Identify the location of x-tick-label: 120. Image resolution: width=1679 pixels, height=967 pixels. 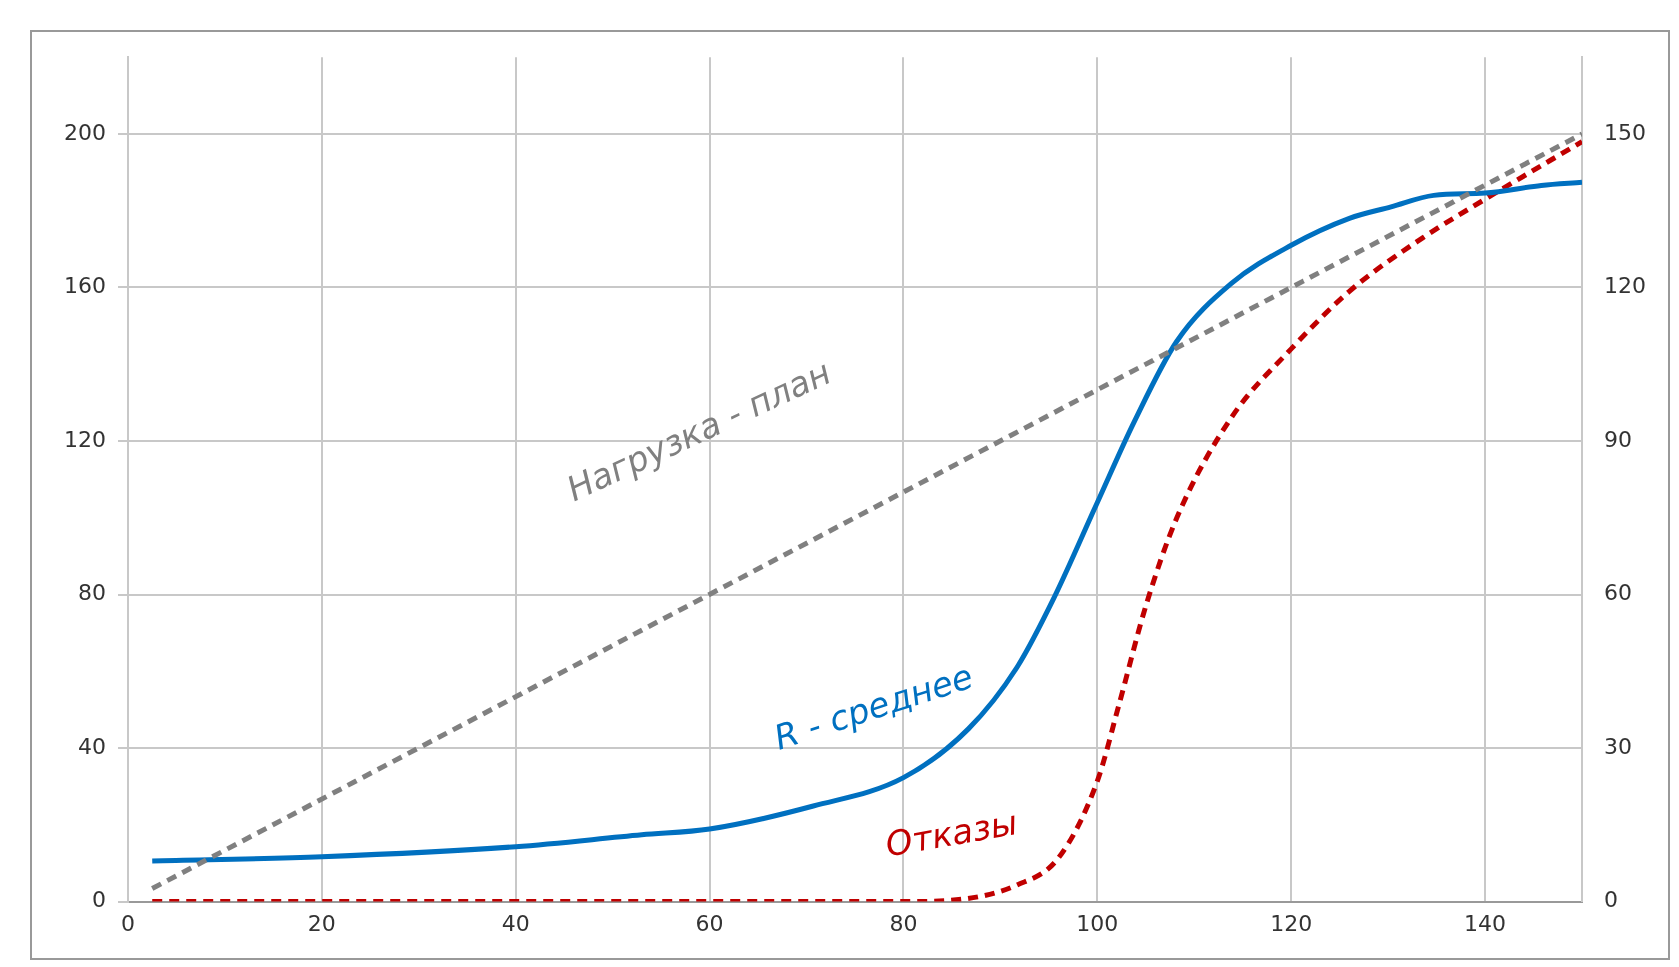
(1291, 923).